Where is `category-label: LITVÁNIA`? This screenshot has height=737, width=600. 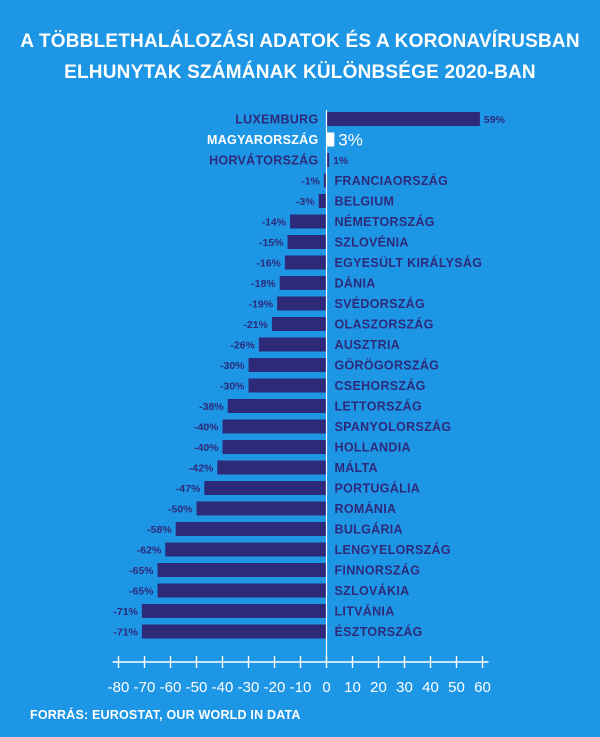 category-label: LITVÁNIA is located at coordinates (365, 611).